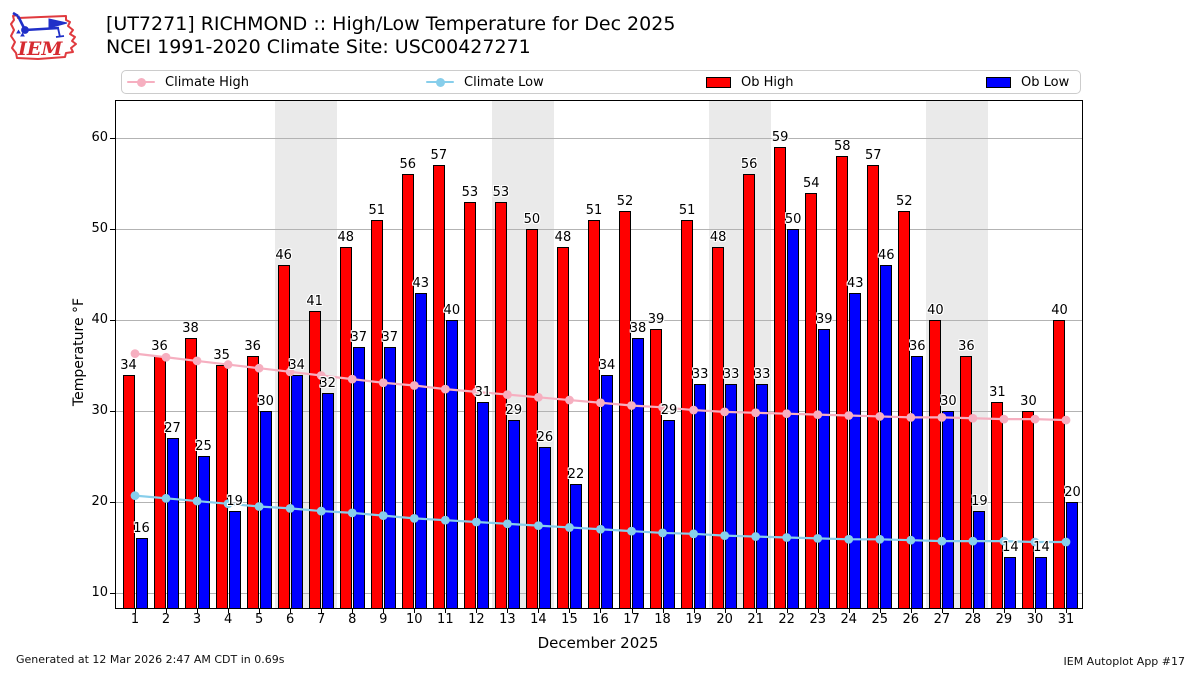 The image size is (1200, 675). I want to click on ob-high-value-label: 41, so click(314, 301).